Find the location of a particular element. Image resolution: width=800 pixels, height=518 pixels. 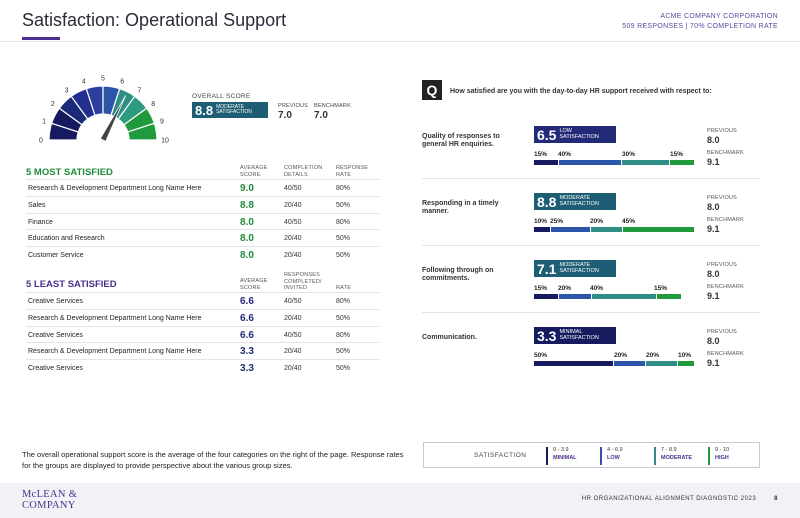

average-score: 9.0 is located at coordinates (247, 188).